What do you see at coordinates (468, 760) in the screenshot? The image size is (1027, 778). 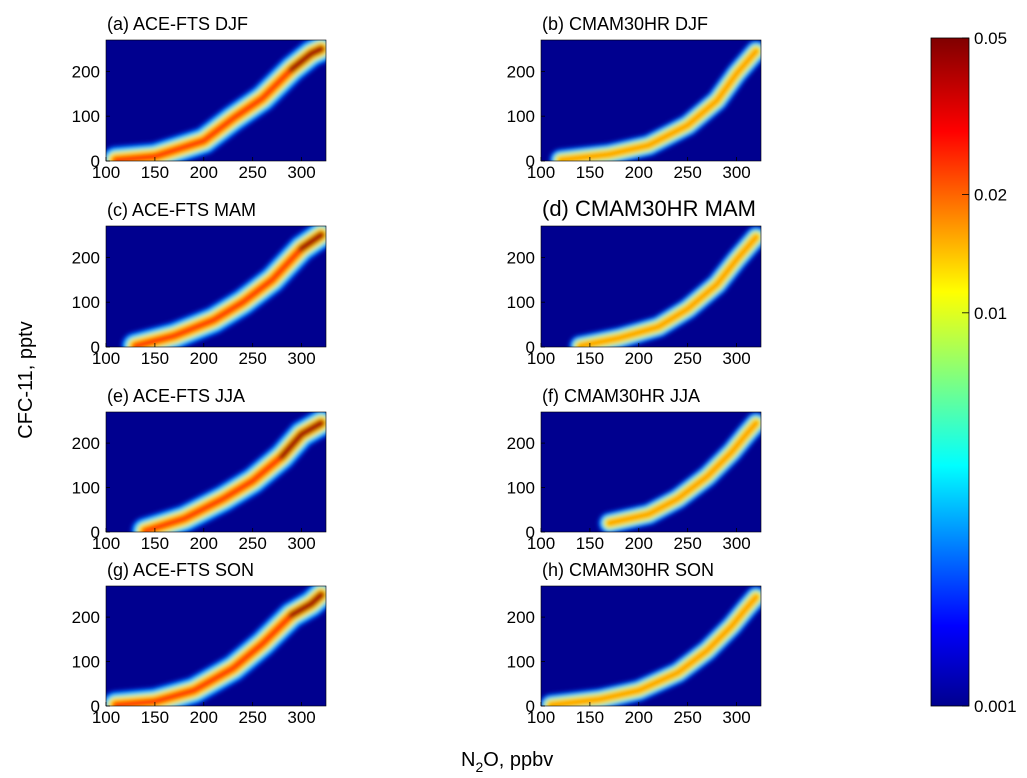 I see `x-axis-label-main: N` at bounding box center [468, 760].